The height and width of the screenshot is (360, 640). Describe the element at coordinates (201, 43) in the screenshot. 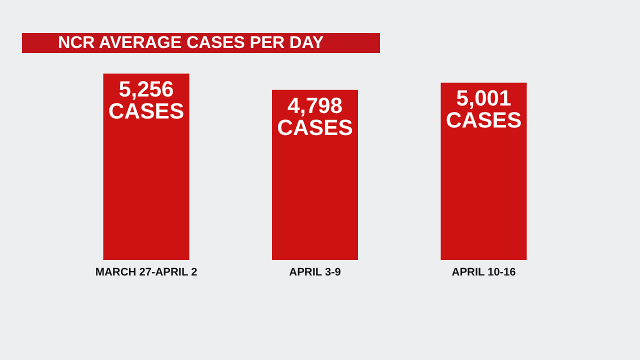

I see `chart-title: NCR AVERAGE CASES PER DAY` at that location.